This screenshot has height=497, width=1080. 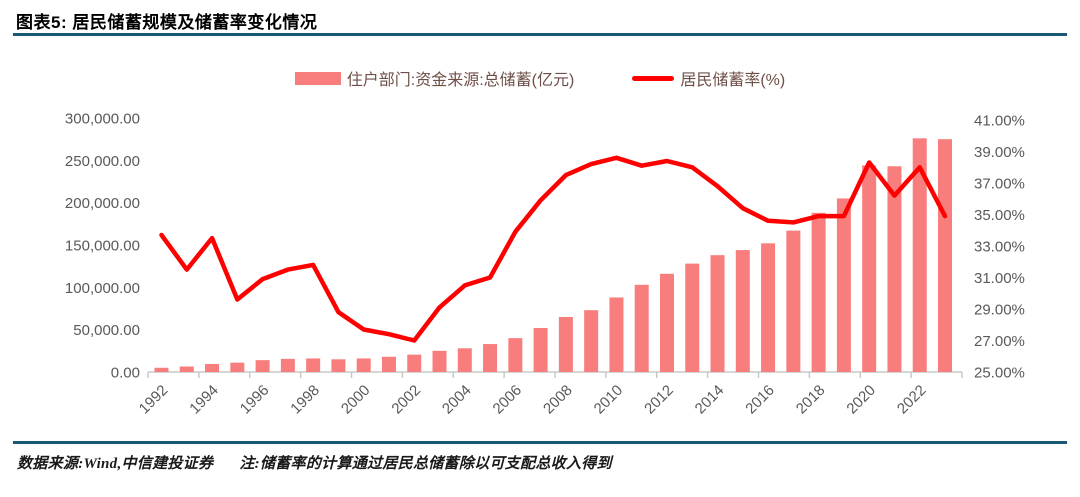 What do you see at coordinates (653, 78) in the screenshot?
I see `line-series-swatch-icon` at bounding box center [653, 78].